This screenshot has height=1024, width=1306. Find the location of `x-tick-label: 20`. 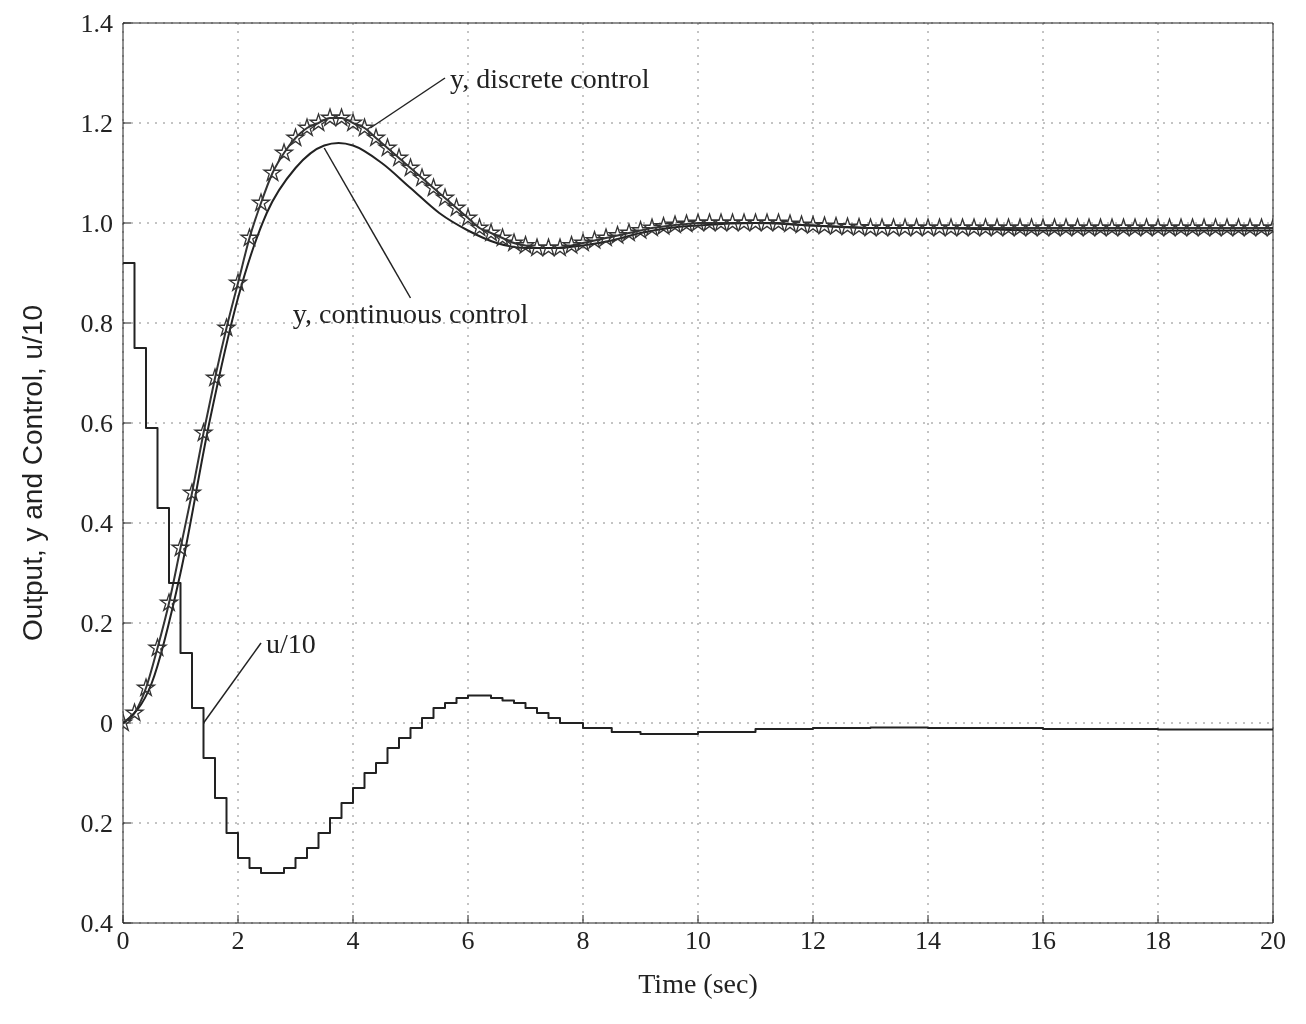

x-tick-label: 20 is located at coordinates (1273, 941).